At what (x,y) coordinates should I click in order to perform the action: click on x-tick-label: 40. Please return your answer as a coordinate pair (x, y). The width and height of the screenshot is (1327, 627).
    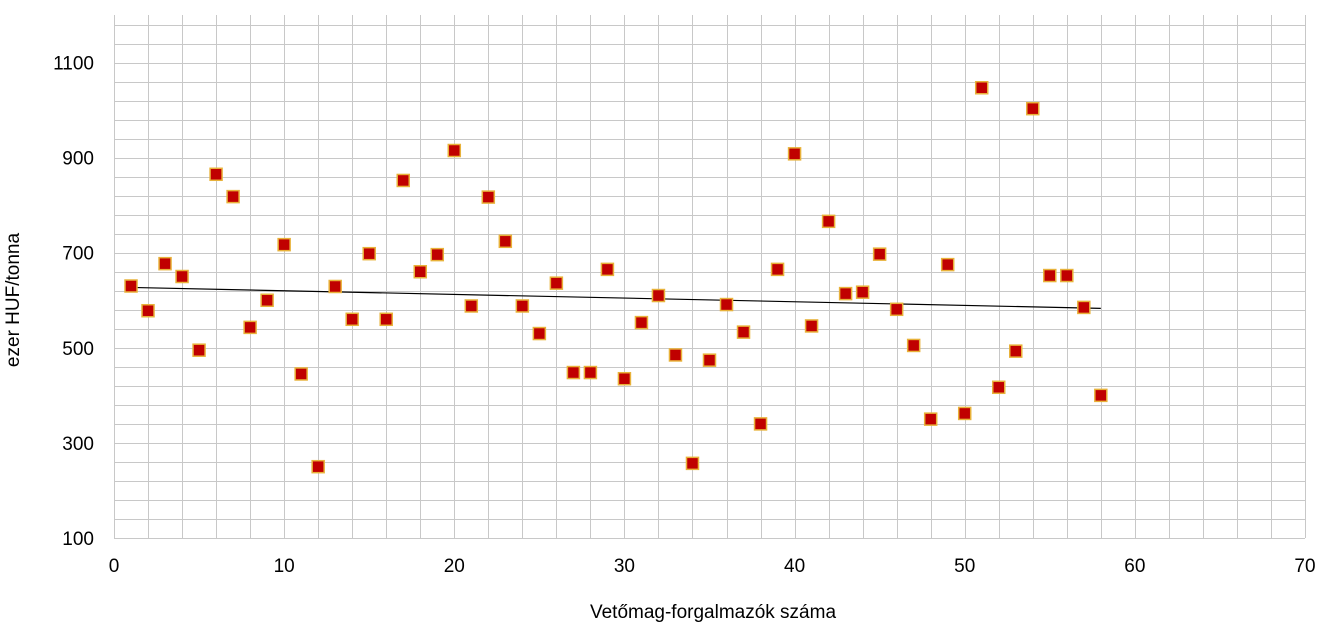
    Looking at the image, I should click on (794, 566).